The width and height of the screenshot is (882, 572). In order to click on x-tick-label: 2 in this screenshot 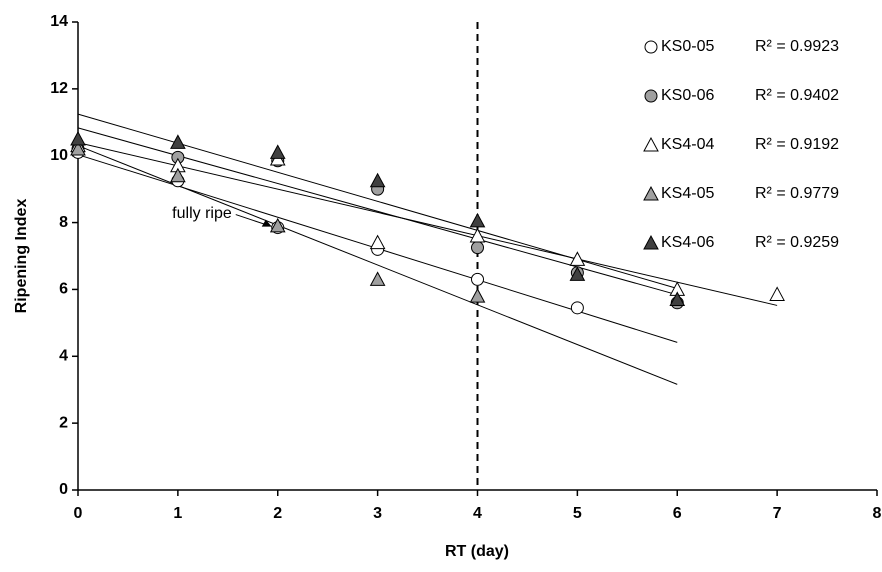, I will do `click(277, 513)`.